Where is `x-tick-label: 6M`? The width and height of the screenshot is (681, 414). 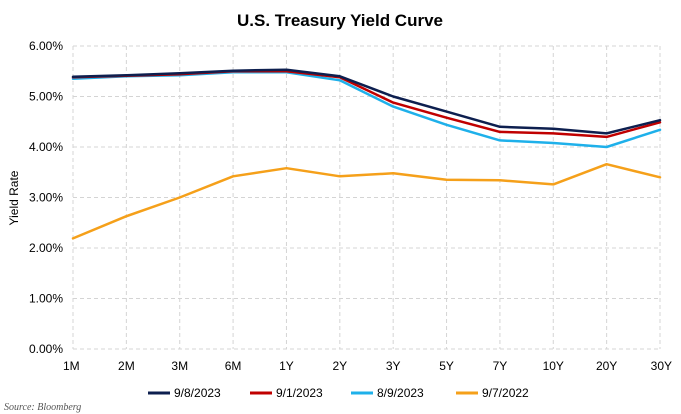 x-tick-label: 6M is located at coordinates (233, 366).